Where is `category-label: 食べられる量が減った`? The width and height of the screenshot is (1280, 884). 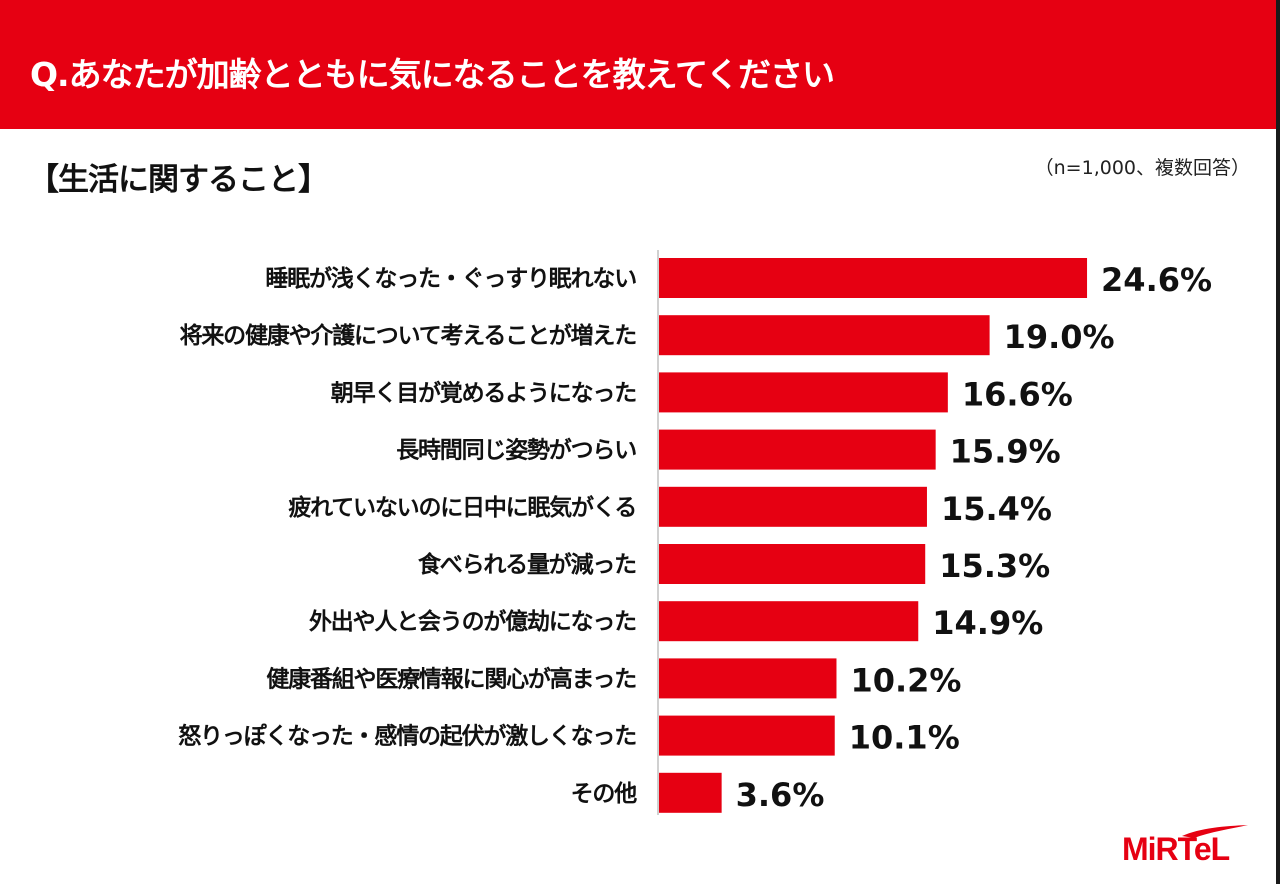 category-label: 食べられる量が減った is located at coordinates (527, 564).